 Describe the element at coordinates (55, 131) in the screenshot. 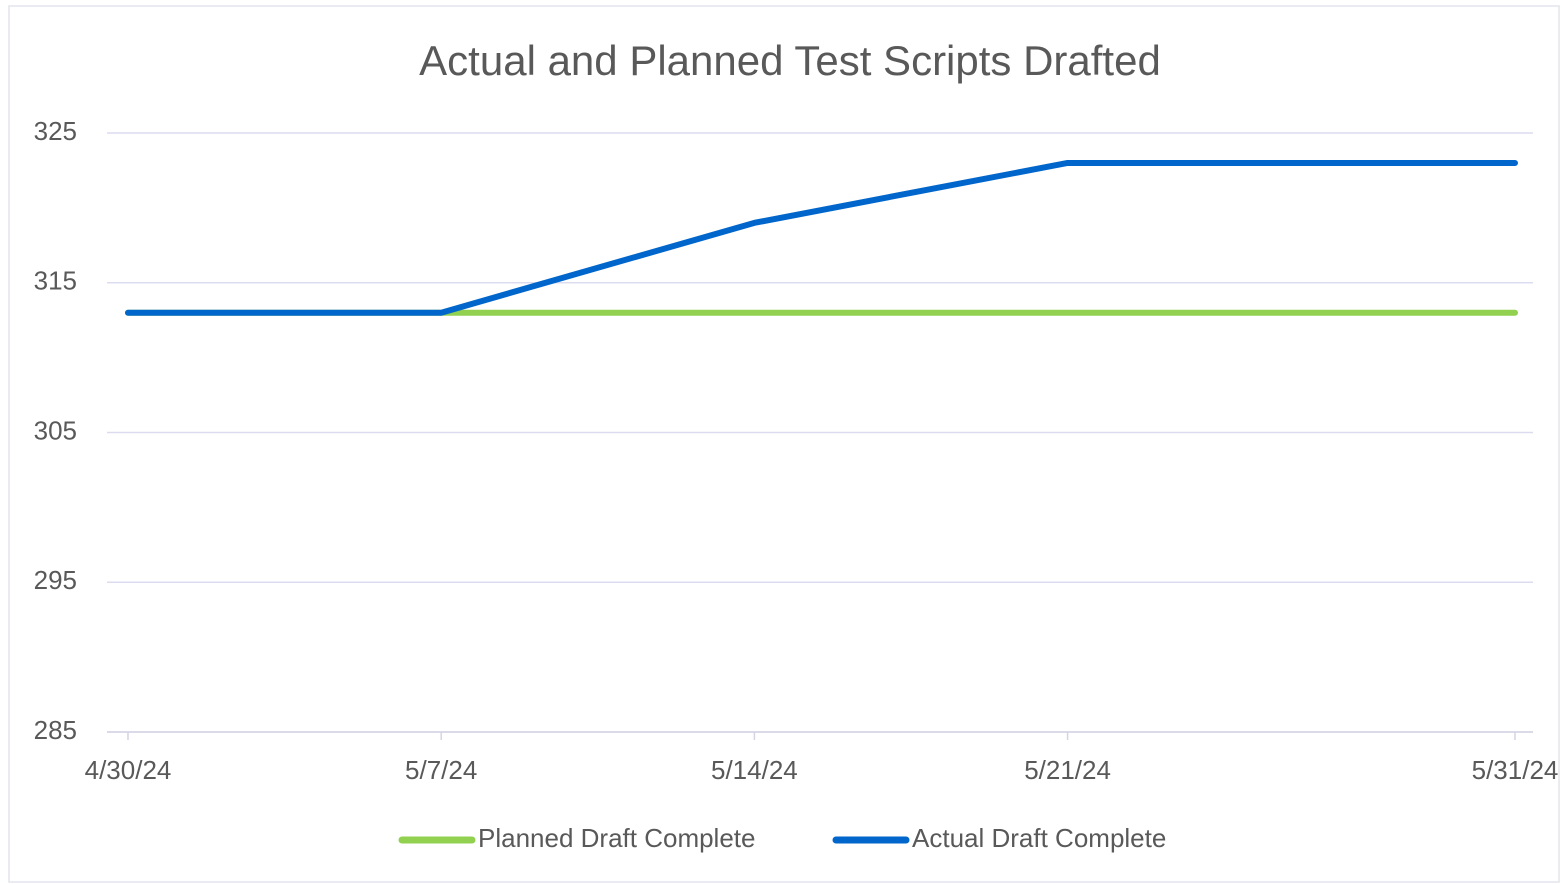

I see `y-tick-label: 325` at that location.